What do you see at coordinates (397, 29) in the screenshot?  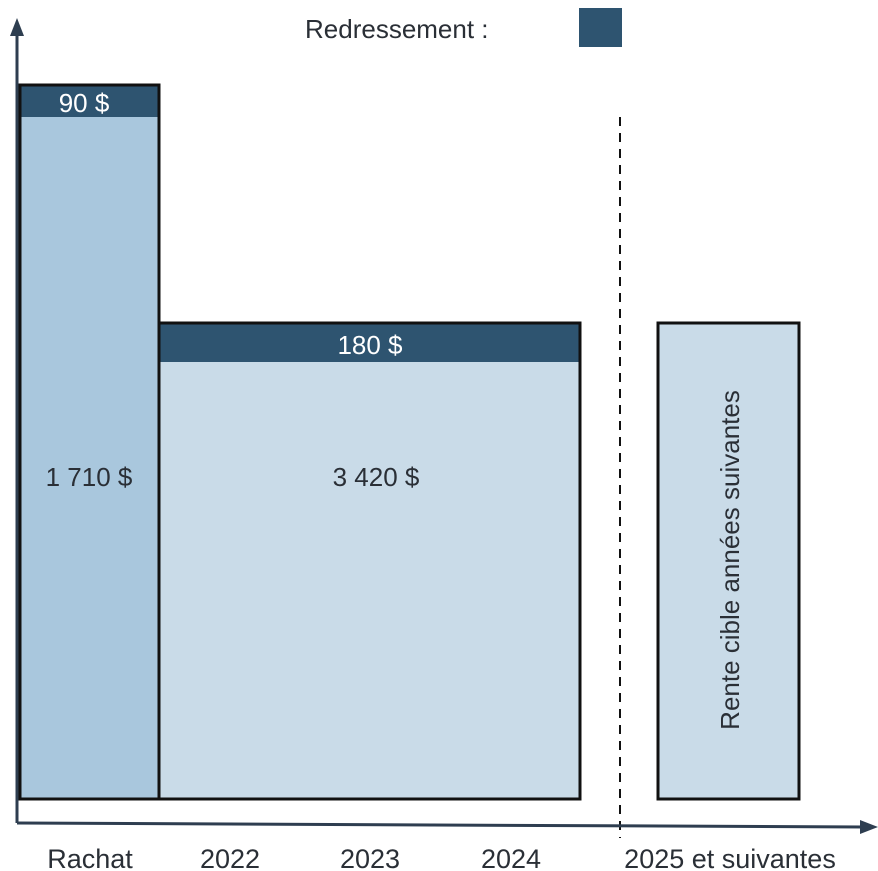 I see `legend-label: Redressement :` at bounding box center [397, 29].